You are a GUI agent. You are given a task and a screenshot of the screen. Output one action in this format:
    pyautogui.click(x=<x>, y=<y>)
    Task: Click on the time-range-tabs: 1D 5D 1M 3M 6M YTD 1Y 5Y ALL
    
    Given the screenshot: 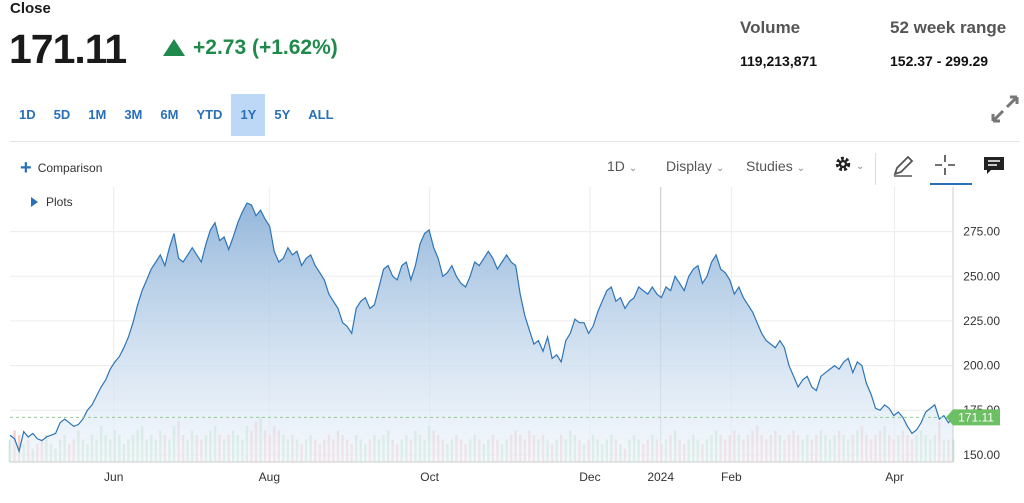 What is the action you would take?
    pyautogui.click(x=176, y=115)
    